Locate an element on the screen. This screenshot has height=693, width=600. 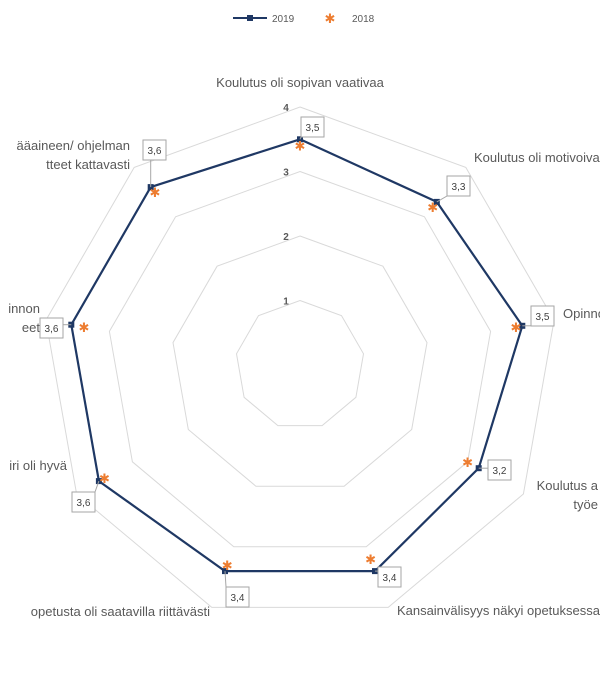
category-label-line: ääaineen/ ohjelman is located at coordinates (73, 145).